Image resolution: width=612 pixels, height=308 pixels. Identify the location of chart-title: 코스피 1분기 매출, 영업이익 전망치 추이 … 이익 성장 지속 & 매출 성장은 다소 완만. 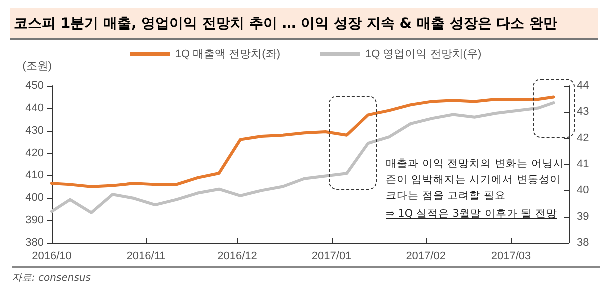
(304, 24).